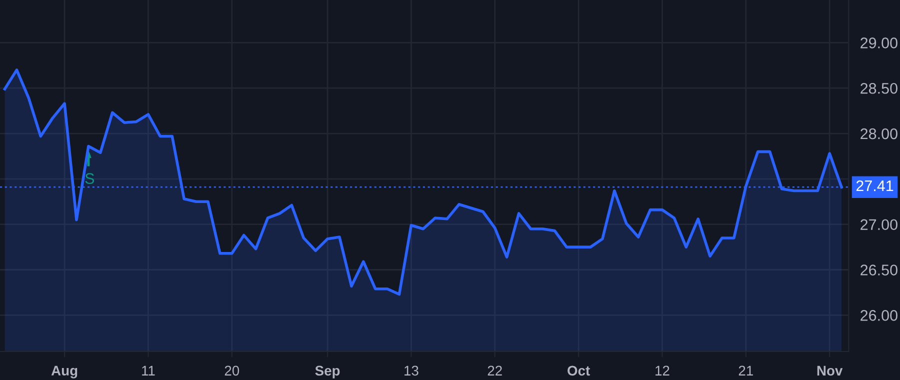 The width and height of the screenshot is (900, 380). What do you see at coordinates (875, 186) in the screenshot?
I see `ref-line-label: 27.41` at bounding box center [875, 186].